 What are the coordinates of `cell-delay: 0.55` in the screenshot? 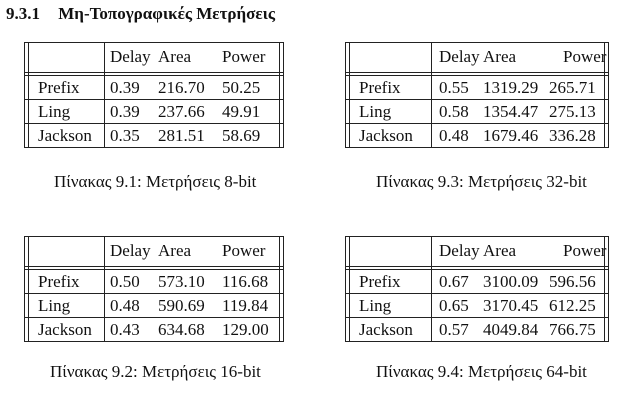 It's located at (454, 87).